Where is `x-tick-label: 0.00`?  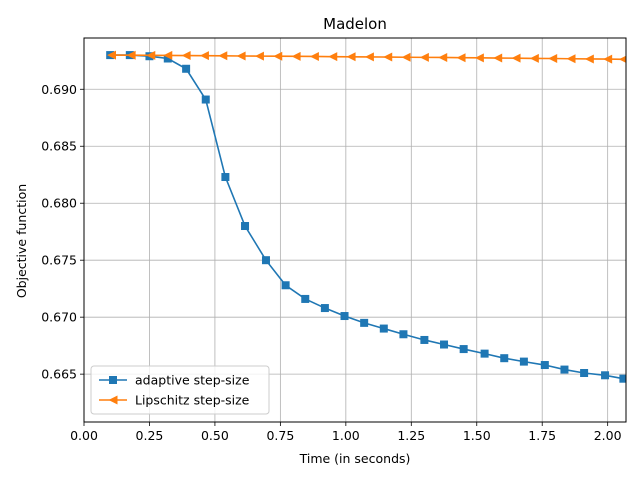 x-tick-label: 0.00 is located at coordinates (84, 435).